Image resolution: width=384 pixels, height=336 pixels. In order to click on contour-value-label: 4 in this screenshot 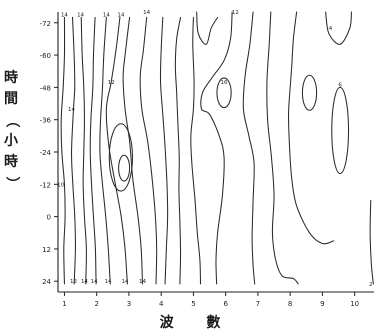, I will do `click(331, 29)`.